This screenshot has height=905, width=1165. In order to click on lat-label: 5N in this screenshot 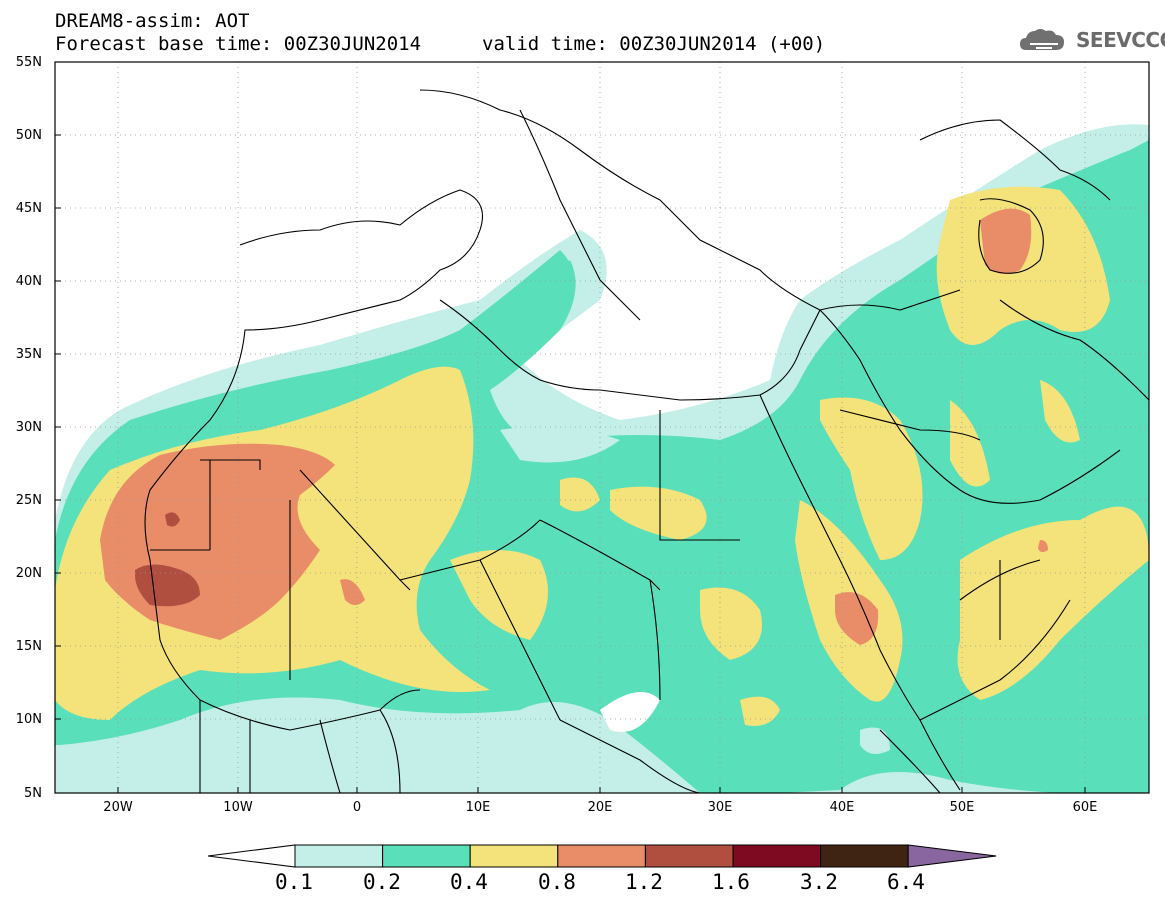, I will do `click(33, 793)`.